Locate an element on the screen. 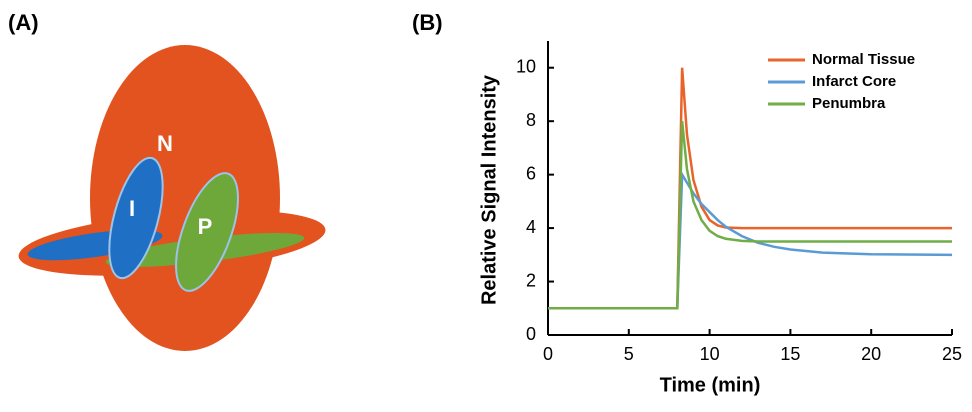 The image size is (972, 412). y-tick-label: 10 is located at coordinates (526, 66).